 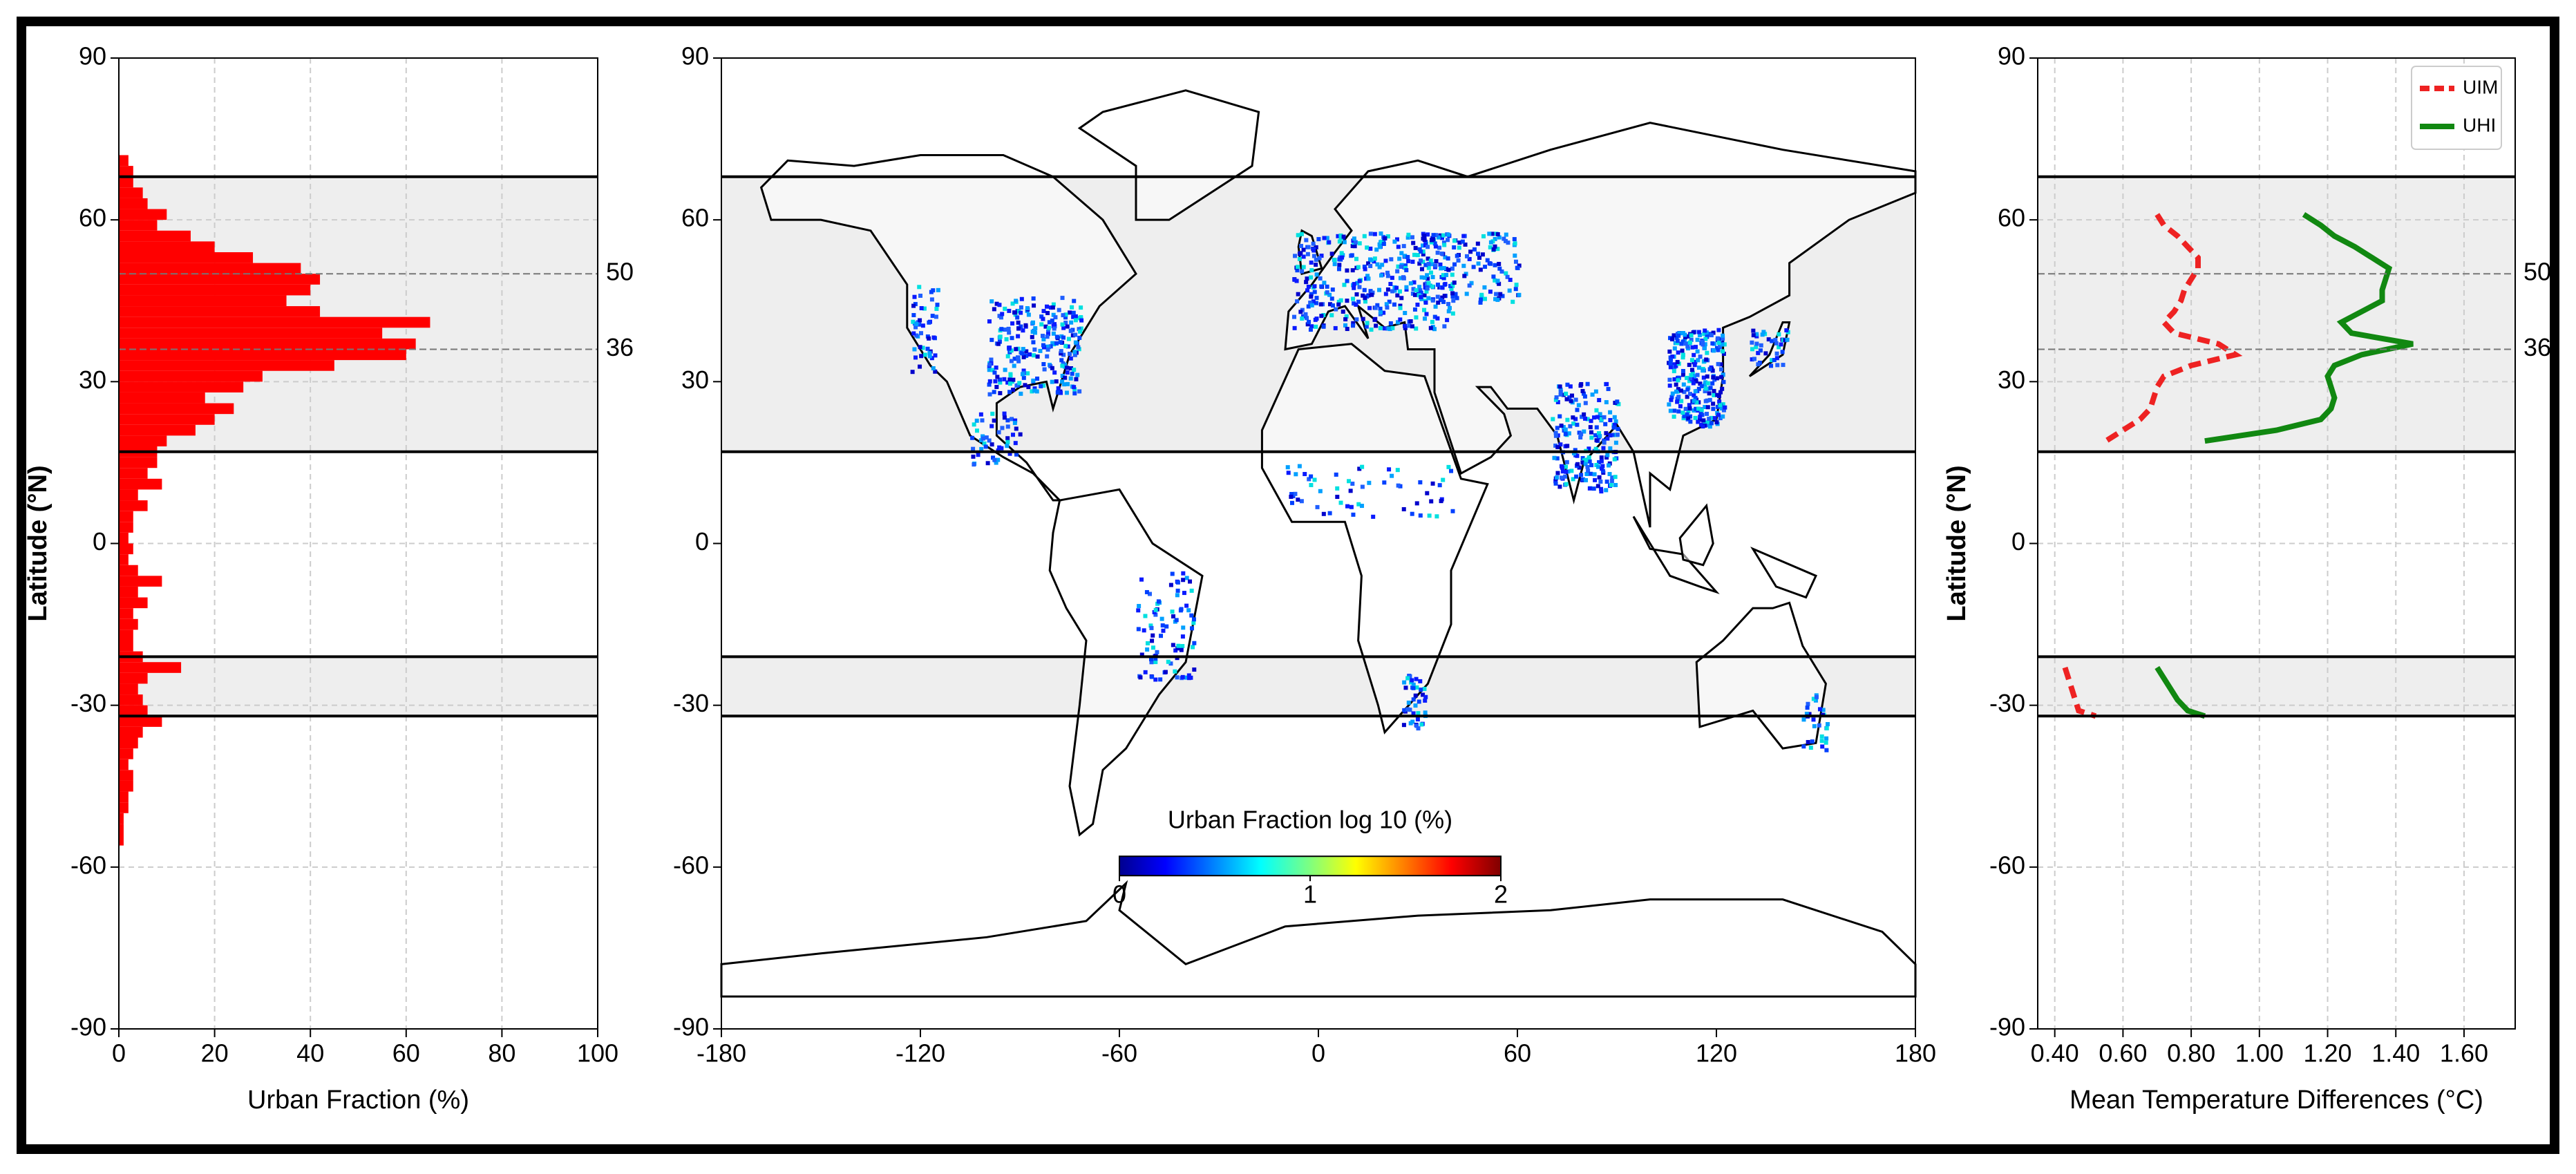 What do you see at coordinates (1310, 866) in the screenshot?
I see `colorbar` at bounding box center [1310, 866].